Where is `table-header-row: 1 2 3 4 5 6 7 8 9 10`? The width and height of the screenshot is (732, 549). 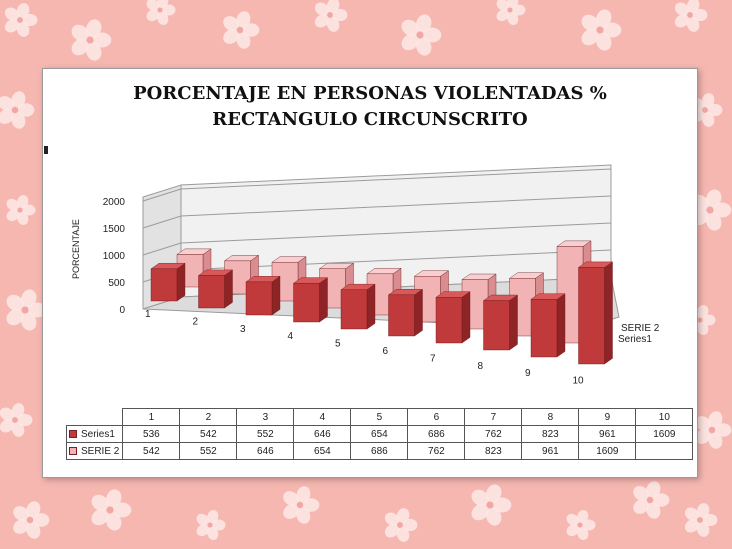 table-header-row: 1 2 3 4 5 6 7 8 9 10 is located at coordinates (380, 417).